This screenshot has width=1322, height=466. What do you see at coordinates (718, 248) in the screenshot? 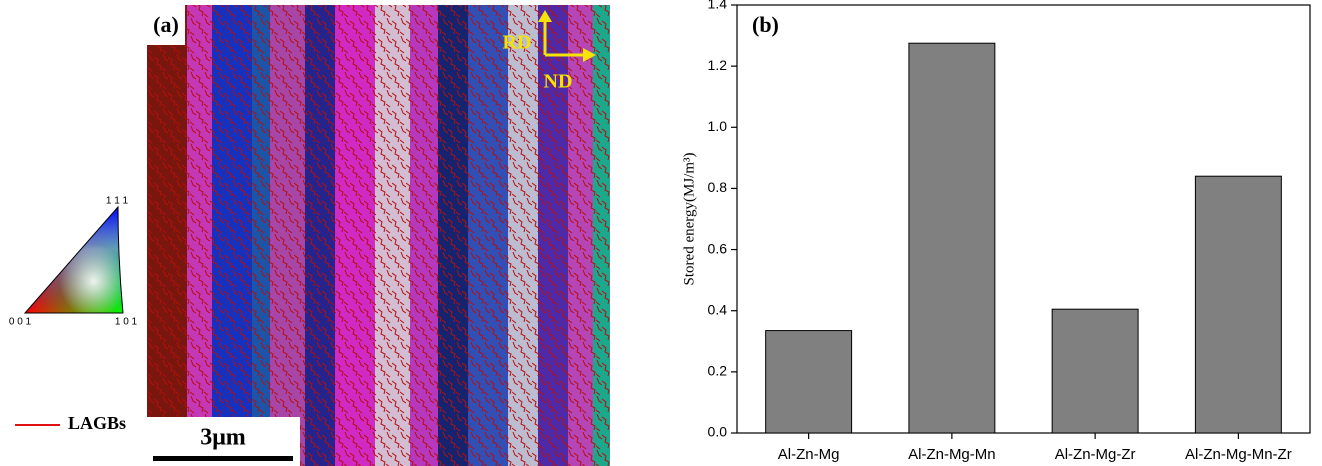
I see `y-tick-label: 0.6` at bounding box center [718, 248].